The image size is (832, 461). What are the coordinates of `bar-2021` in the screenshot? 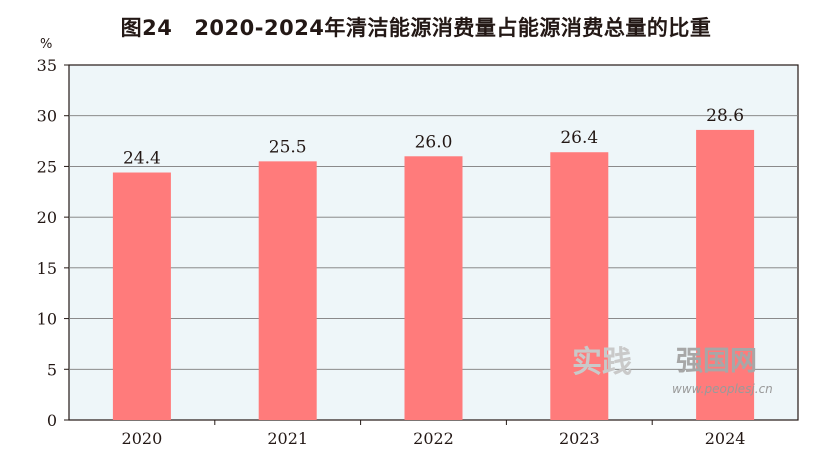 It's located at (287, 290).